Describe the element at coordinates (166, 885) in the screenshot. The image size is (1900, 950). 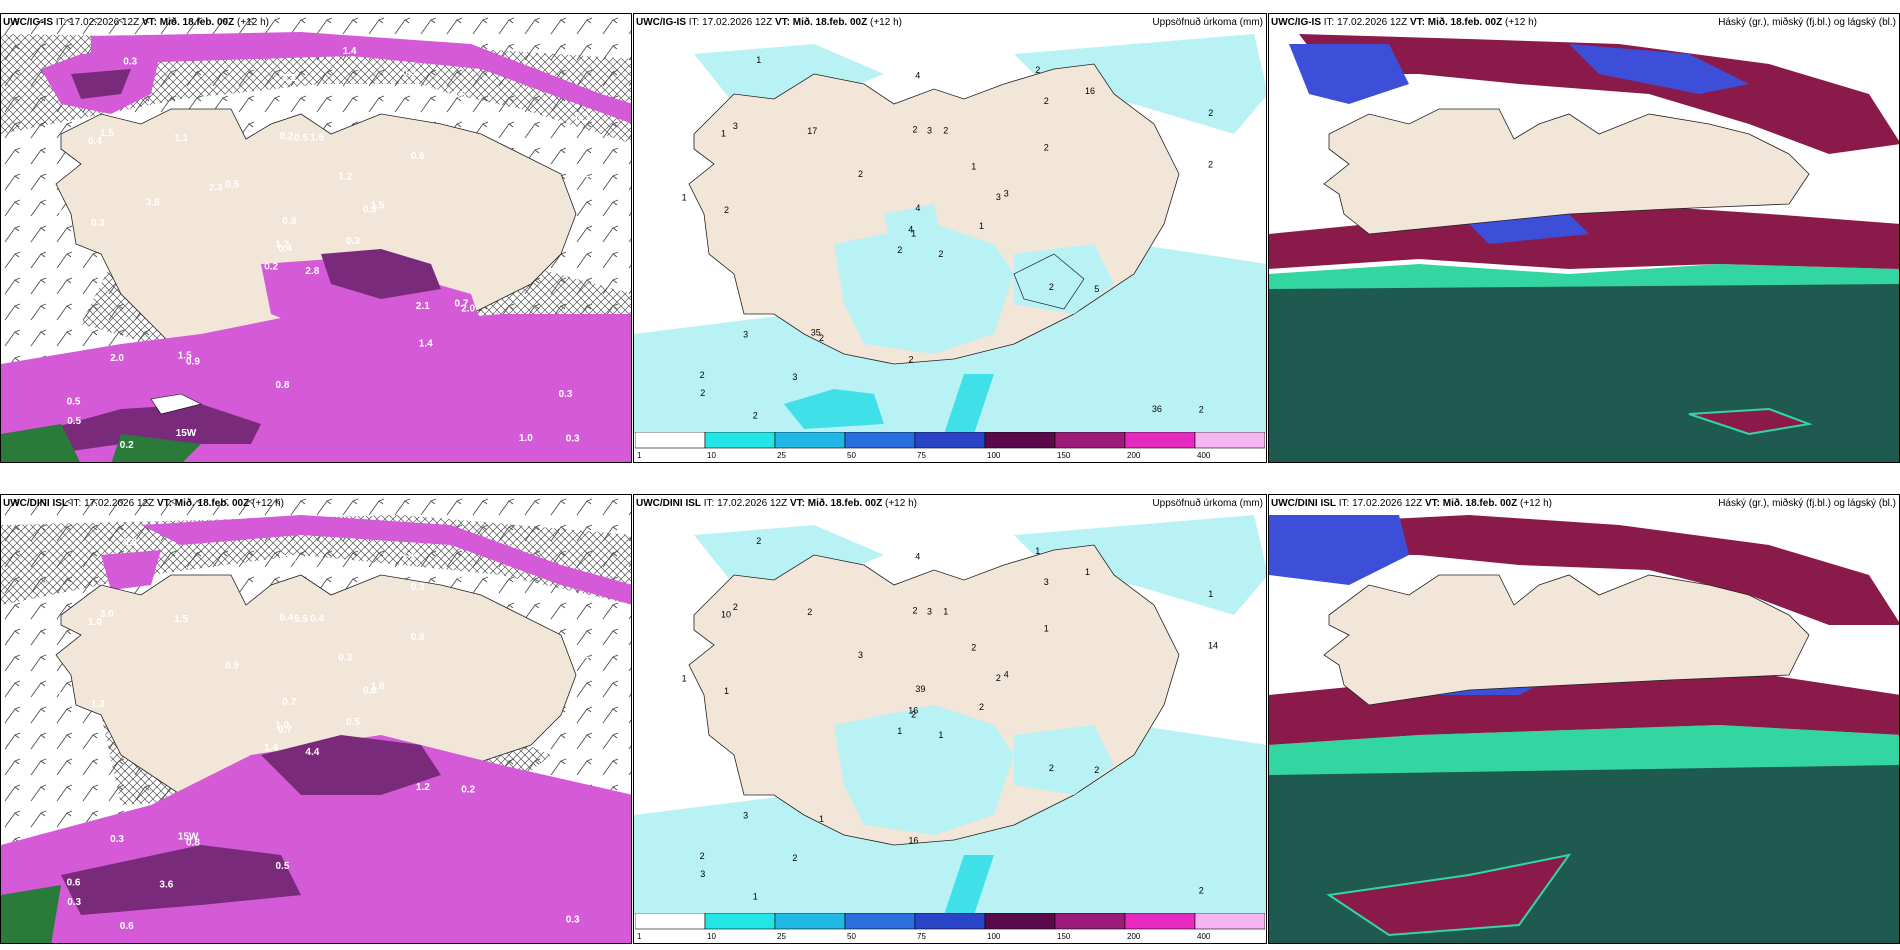
I see `map-value-label: 3.6` at that location.